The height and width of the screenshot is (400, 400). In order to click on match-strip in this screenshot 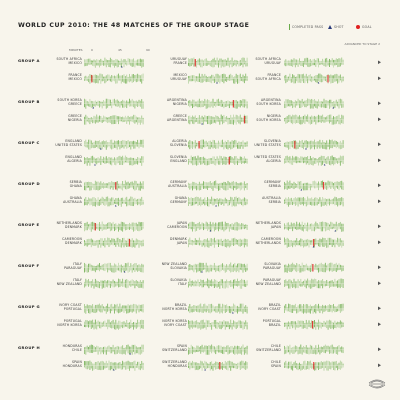, I will do `click(218, 62)`.